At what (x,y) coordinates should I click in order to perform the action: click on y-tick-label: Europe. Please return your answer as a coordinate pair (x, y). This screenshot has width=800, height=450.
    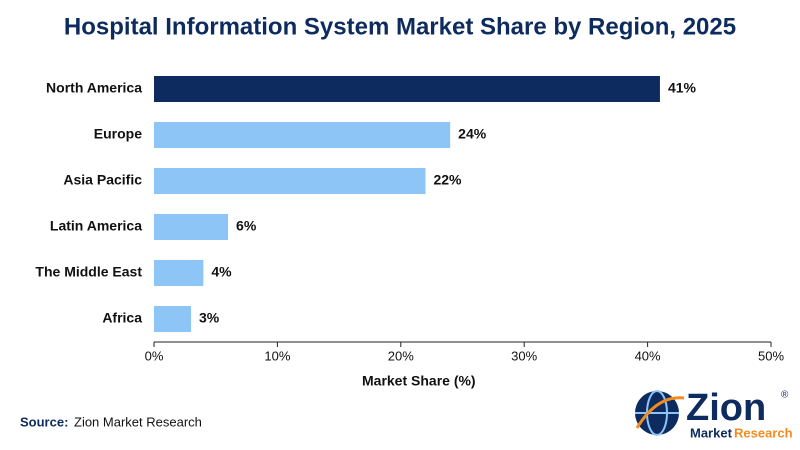
    Looking at the image, I should click on (118, 134).